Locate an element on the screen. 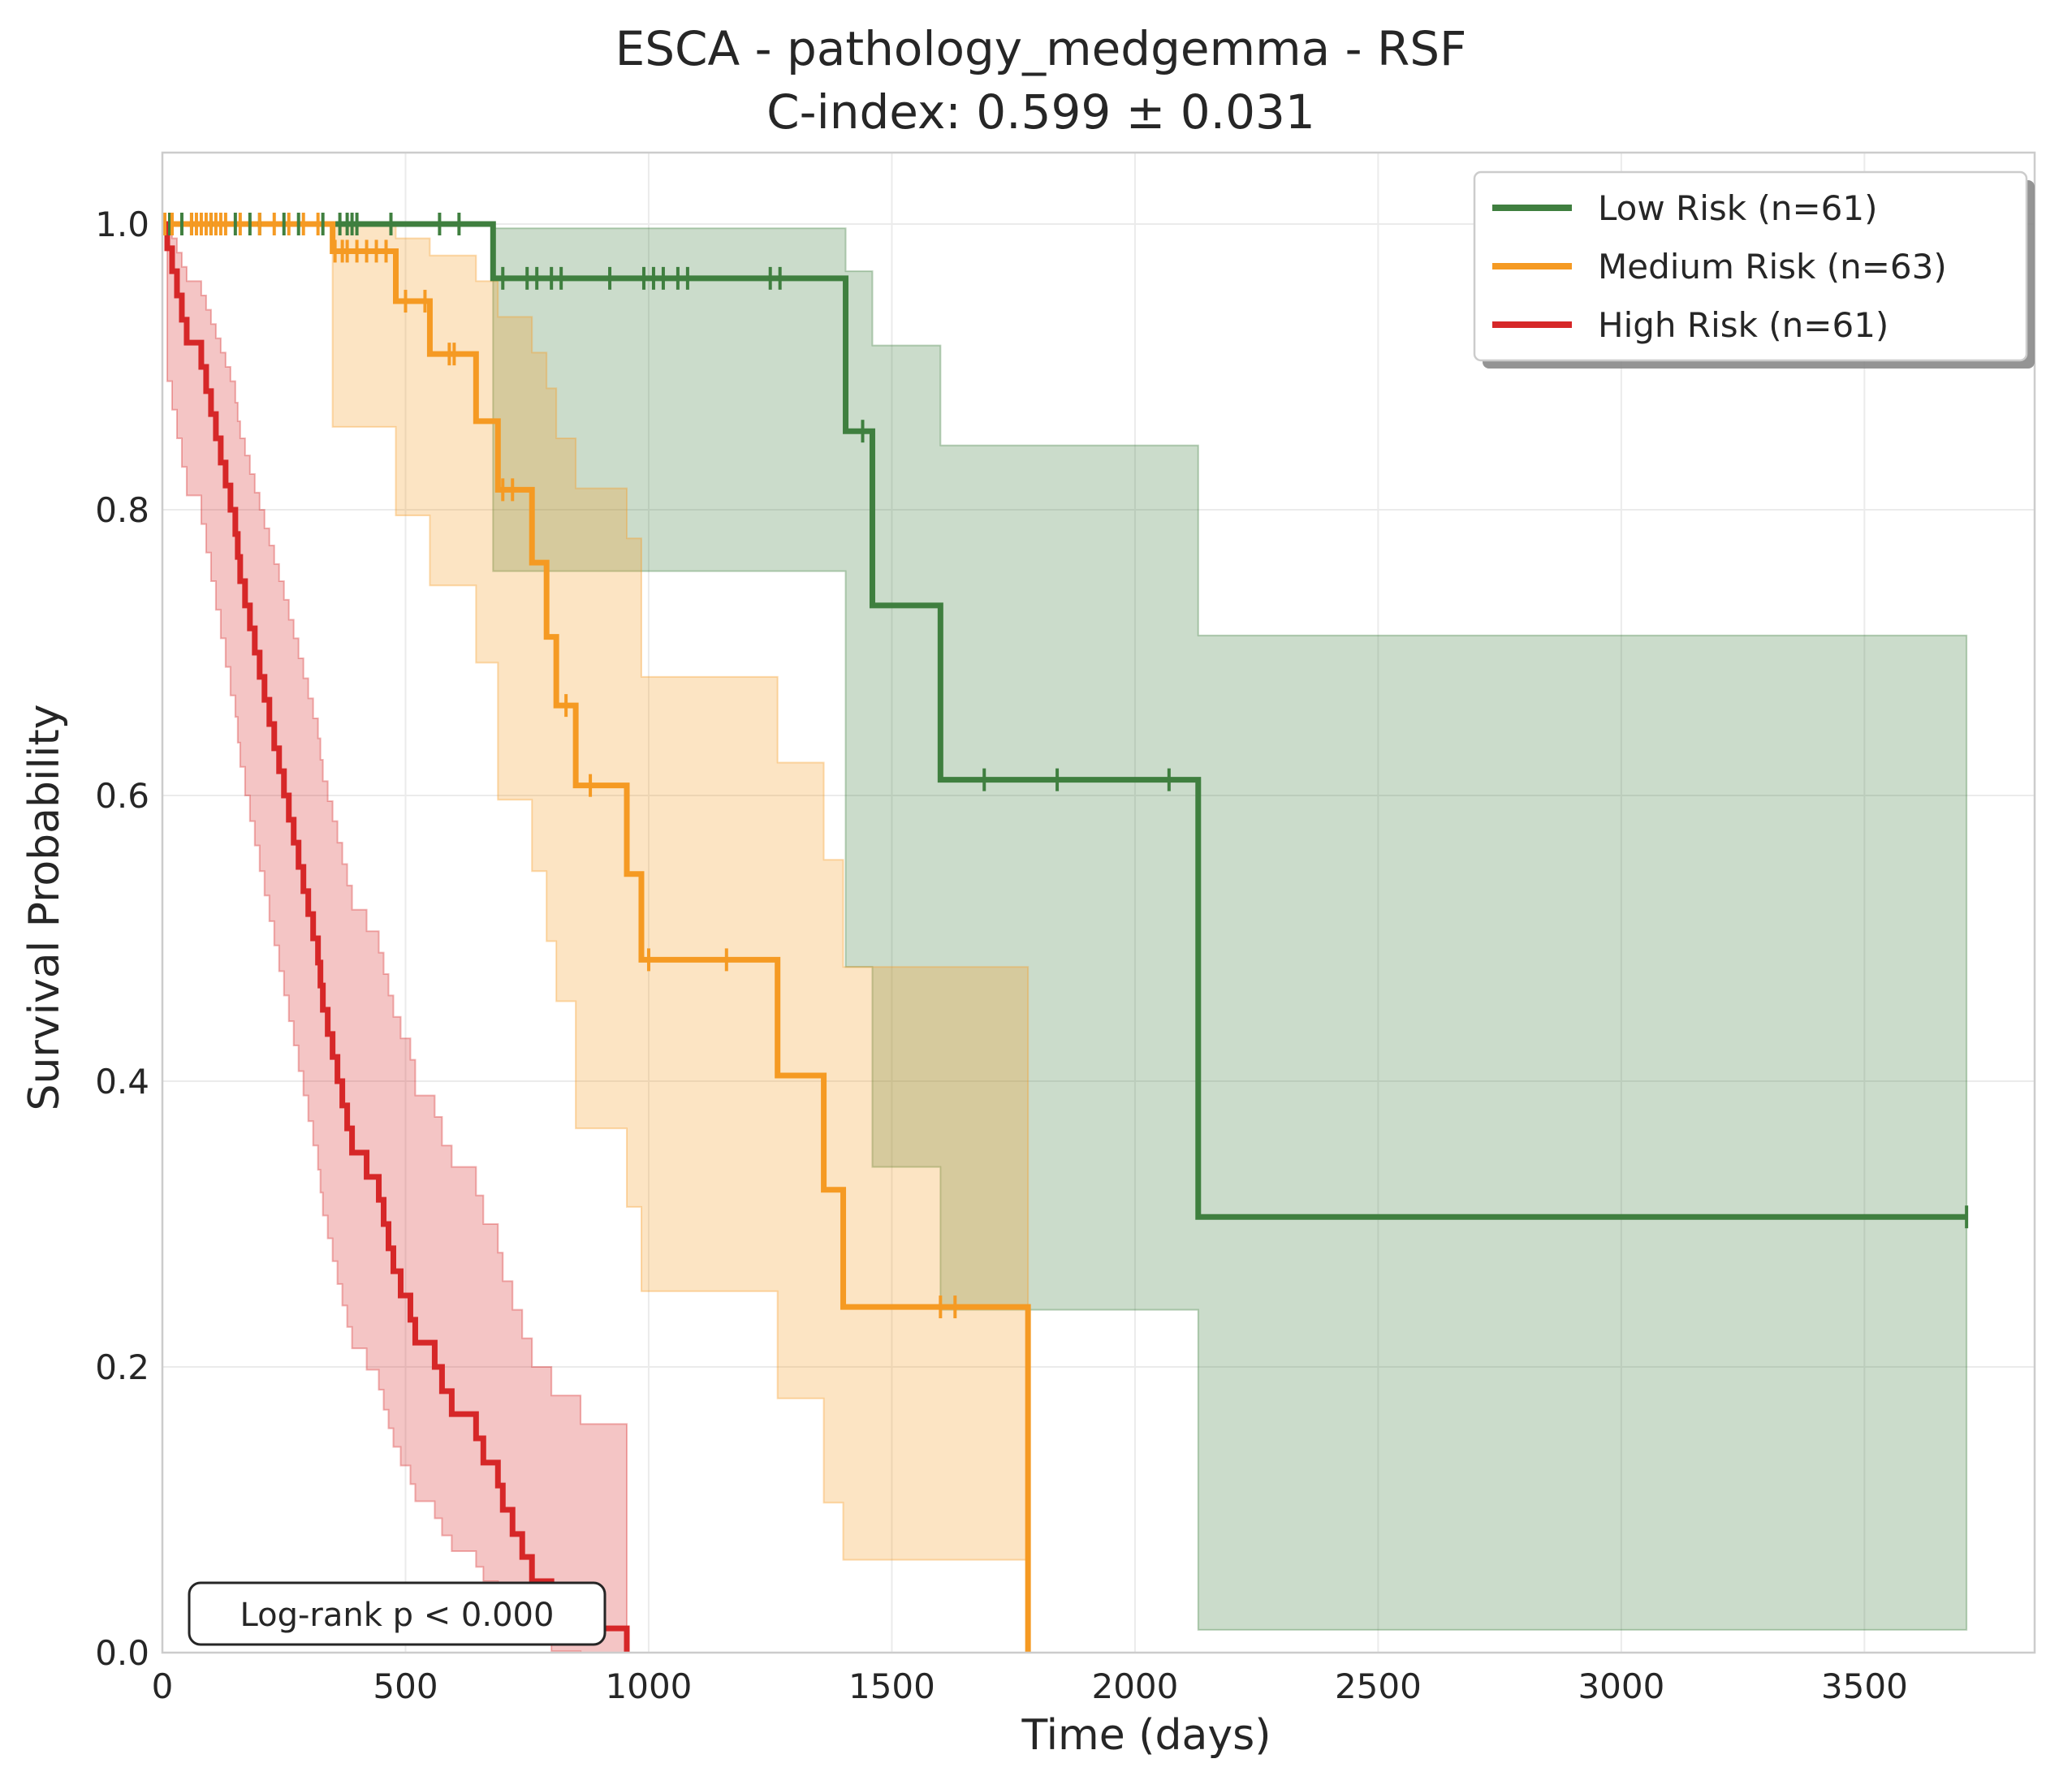 The height and width of the screenshot is (1789, 2072). x-tick-label-3: 1500 is located at coordinates (892, 1686).